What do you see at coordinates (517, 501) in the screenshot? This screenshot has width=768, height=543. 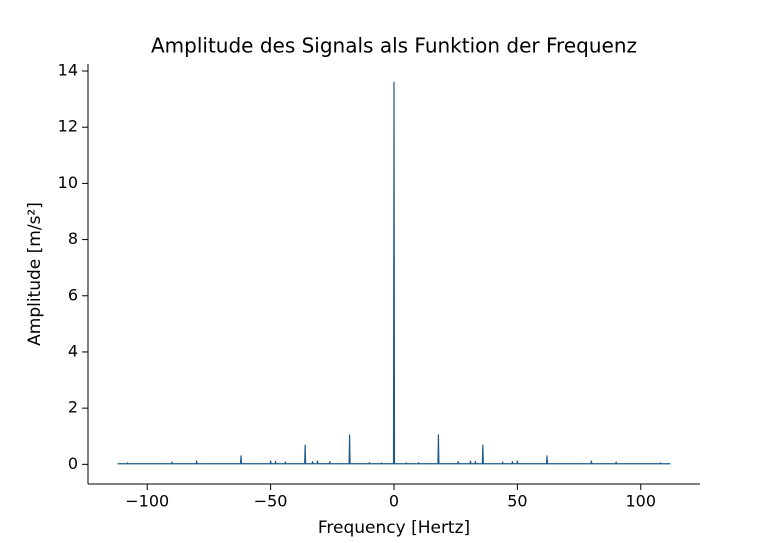 I see `x-tick-label: 50` at bounding box center [517, 501].